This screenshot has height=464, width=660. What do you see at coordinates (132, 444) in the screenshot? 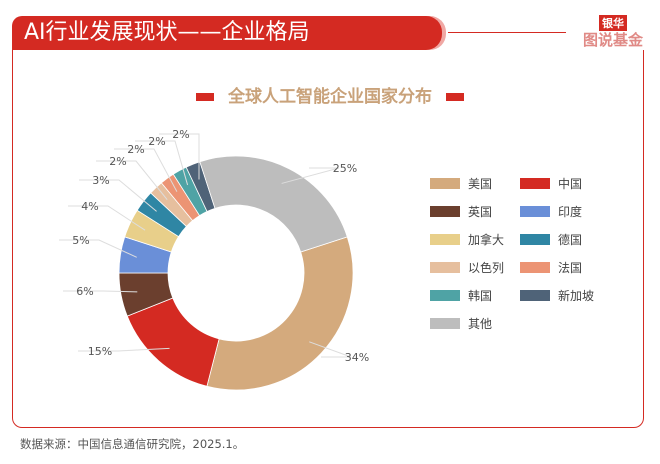
I see `source-note: 数据来源：中国信息通信研究院，2025.1。` at bounding box center [132, 444].